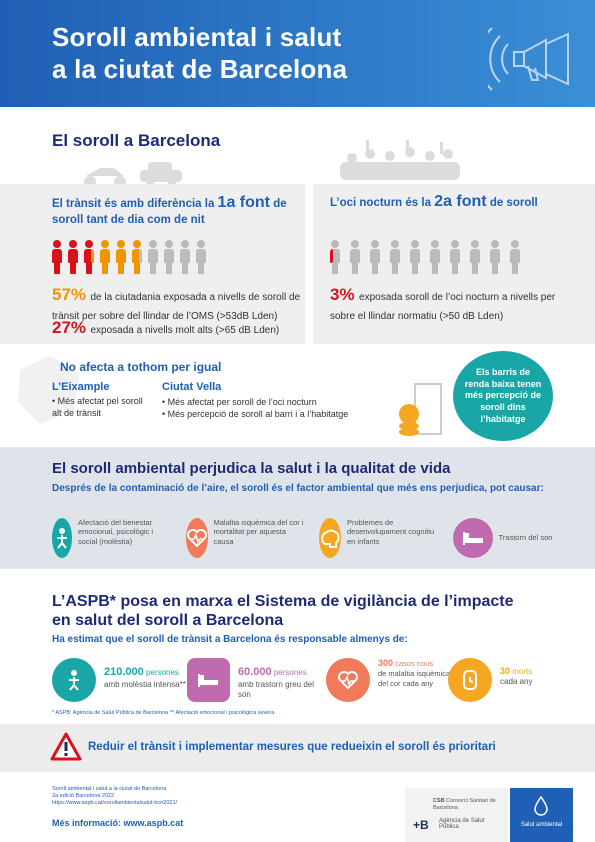  What do you see at coordinates (297, 508) in the screenshot?
I see `health-panel` at bounding box center [297, 508].